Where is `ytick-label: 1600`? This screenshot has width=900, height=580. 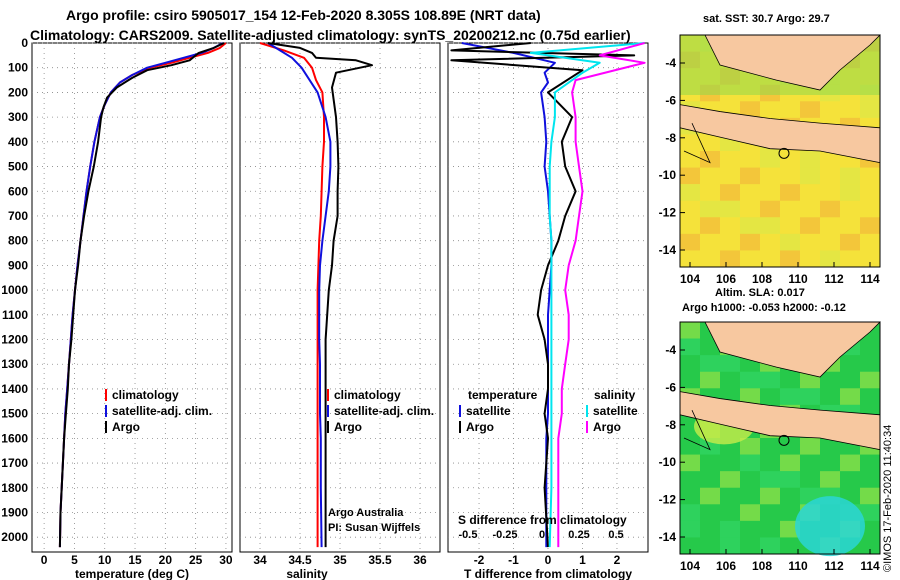
ytick-label: 1600 is located at coordinates (14, 438).